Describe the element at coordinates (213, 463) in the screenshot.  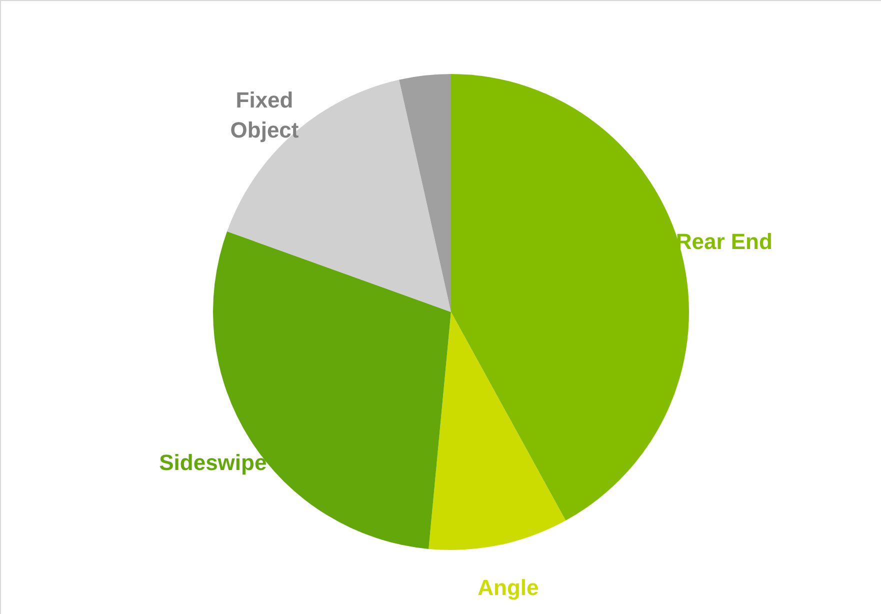
I see `slice-label: Sideswipe` at that location.